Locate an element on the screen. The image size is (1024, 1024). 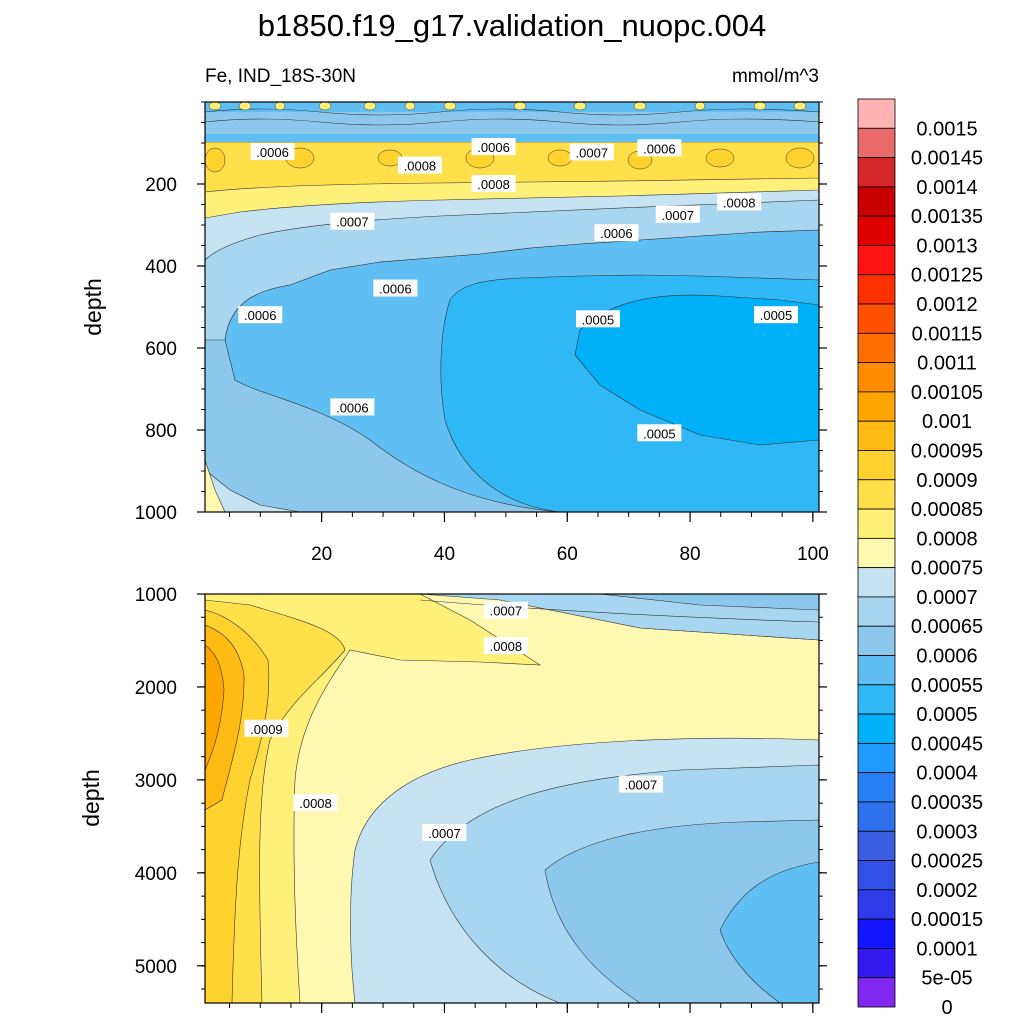
lower-ylabel: depth is located at coordinates (91, 798).